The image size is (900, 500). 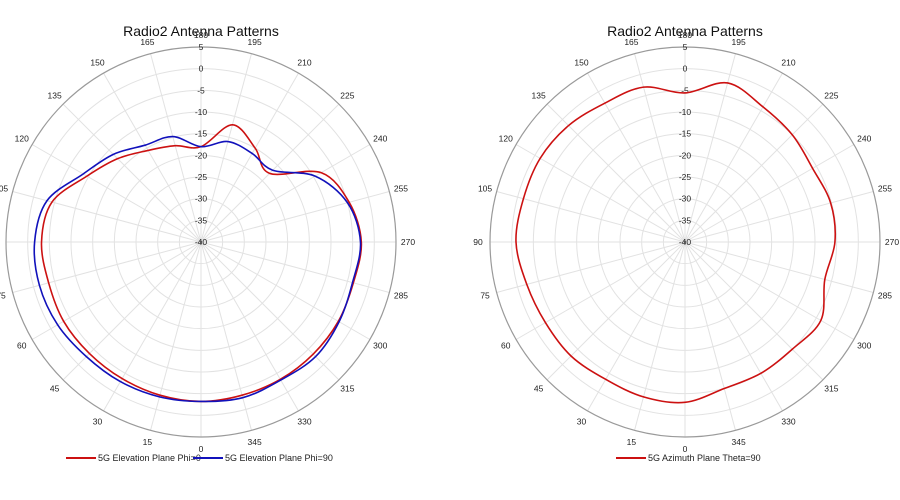 What do you see at coordinates (631, 42) in the screenshot?
I see `angle-tick-label: 165` at bounding box center [631, 42].